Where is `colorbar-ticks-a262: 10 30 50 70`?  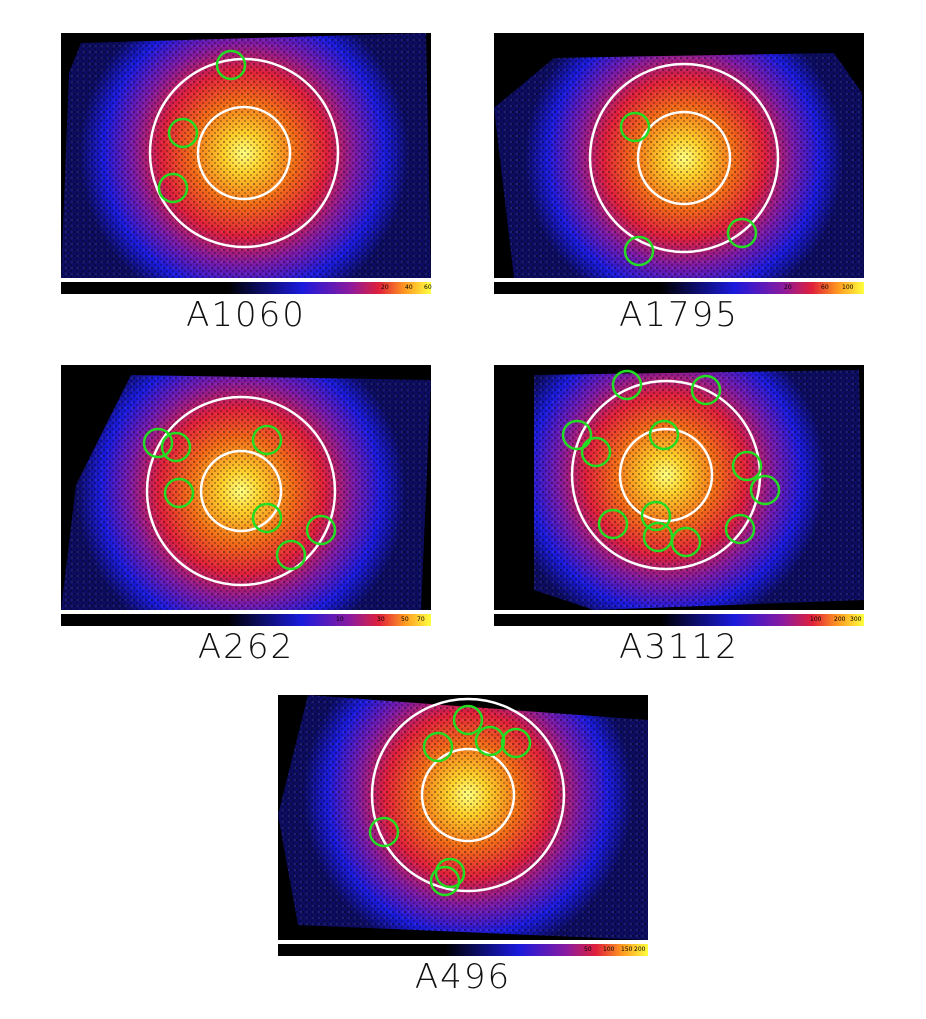
colorbar-ticks-a262: 10 30 50 70 is located at coordinates (246, 620).